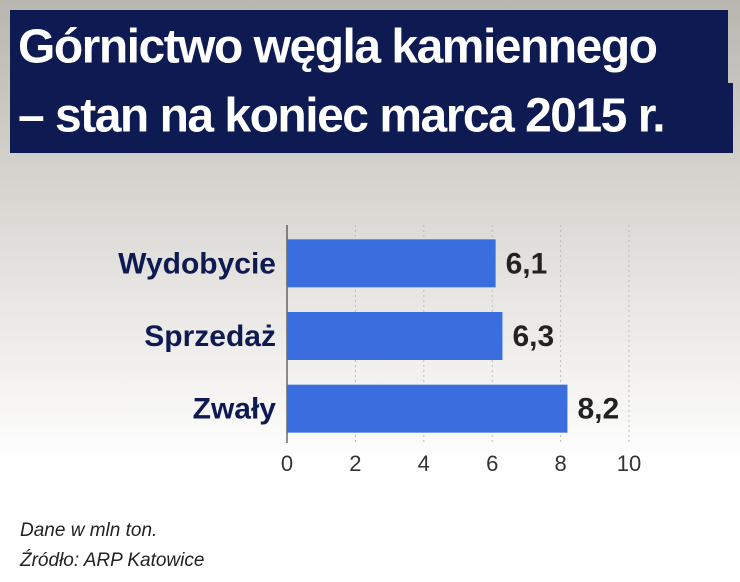  Describe the element at coordinates (111, 560) in the screenshot. I see `note: Źródło: ARP Katowice` at that location.